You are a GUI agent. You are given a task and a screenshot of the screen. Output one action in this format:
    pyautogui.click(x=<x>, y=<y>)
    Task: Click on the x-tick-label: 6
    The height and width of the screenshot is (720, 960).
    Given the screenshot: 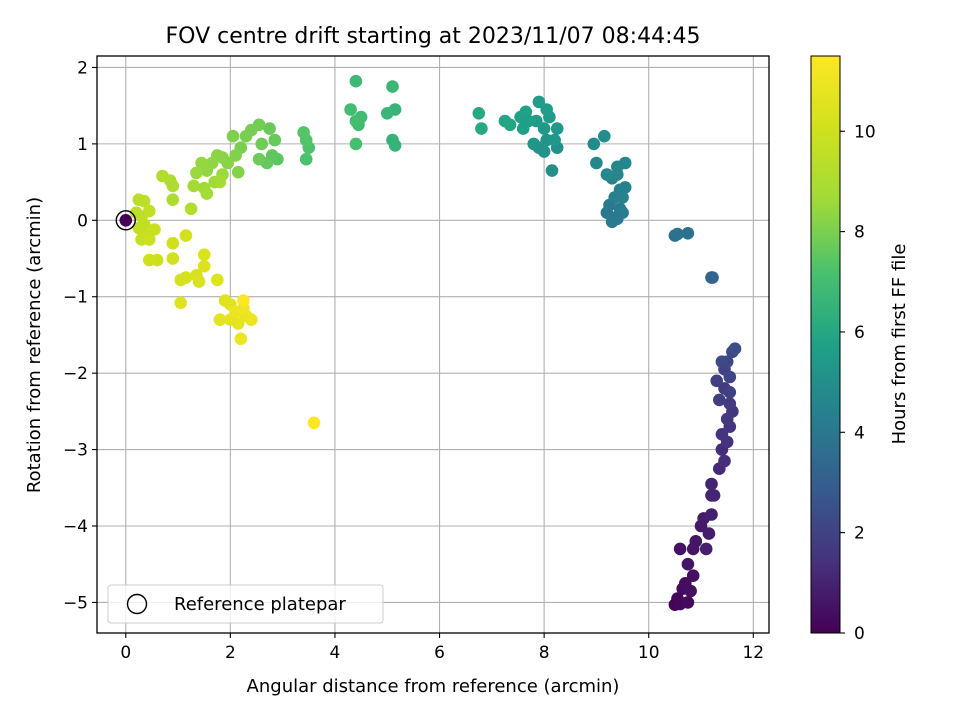 What is the action you would take?
    pyautogui.click(x=439, y=653)
    